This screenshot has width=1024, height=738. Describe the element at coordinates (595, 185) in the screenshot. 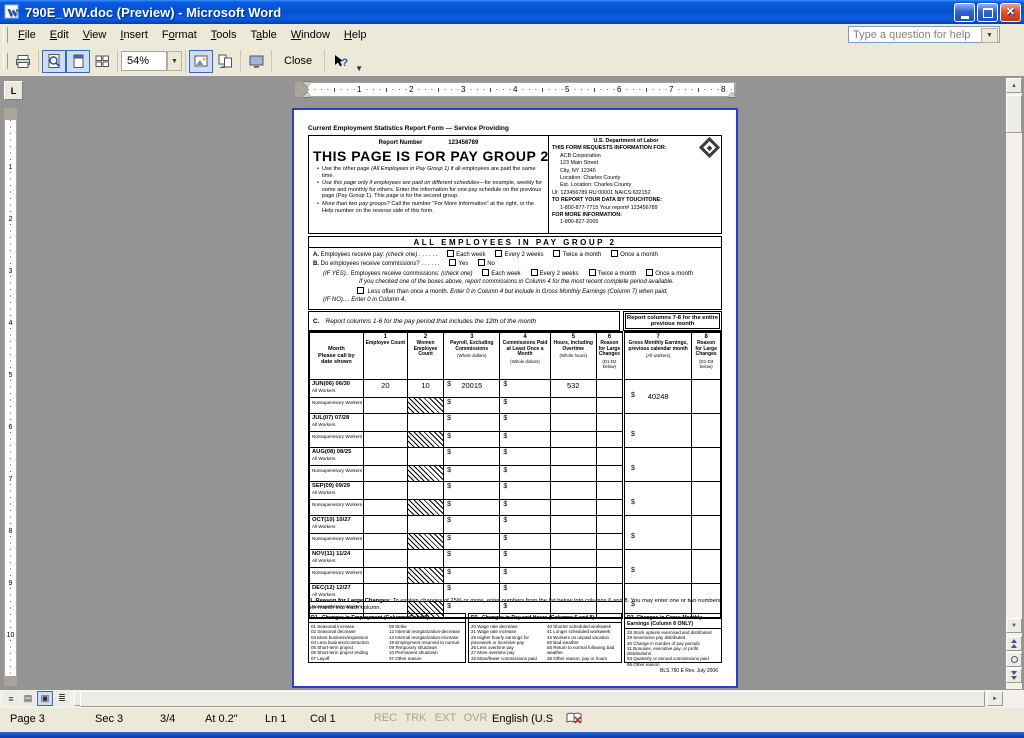

I see `dol-line: Est. Location: Charles County` at that location.